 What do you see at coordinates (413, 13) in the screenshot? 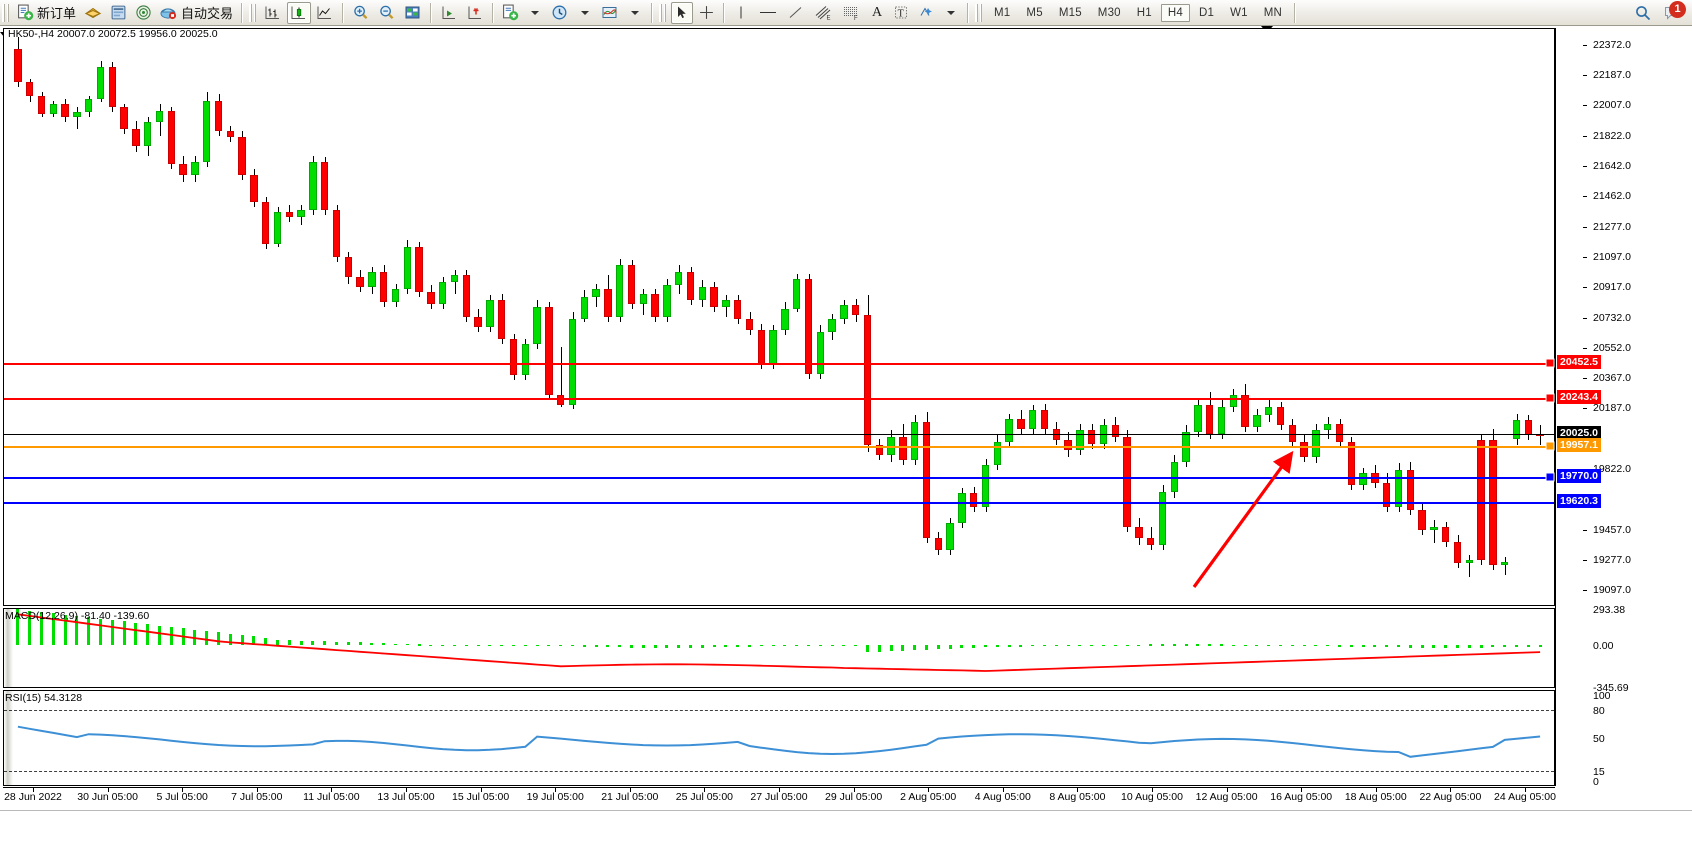
I see `market-watch-grid-button` at bounding box center [413, 13].